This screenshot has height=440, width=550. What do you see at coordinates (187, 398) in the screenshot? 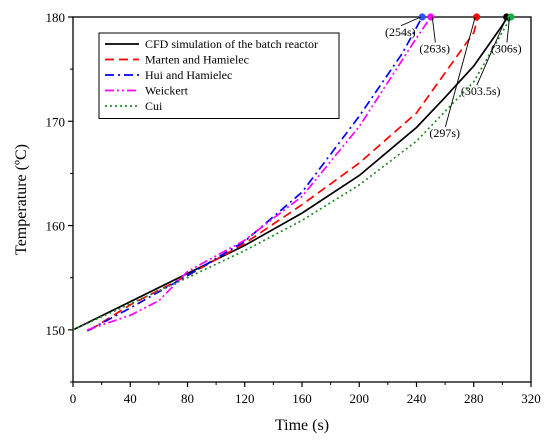
I see `x-tick-label: 80` at bounding box center [187, 398].